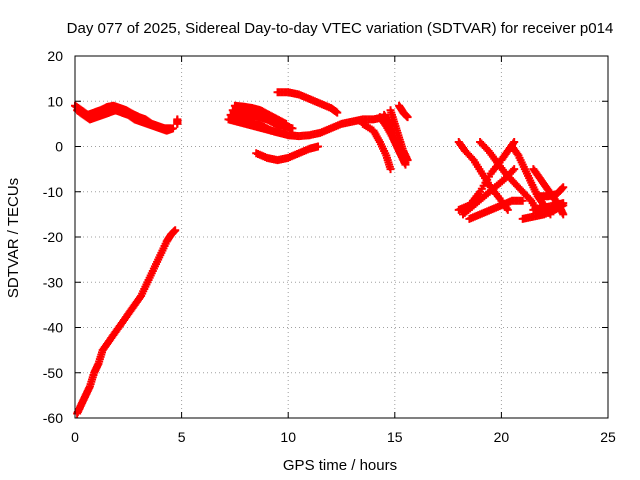 This screenshot has width=640, height=480. Describe the element at coordinates (53, 328) in the screenshot. I see `y-tick-label: -40` at that location.